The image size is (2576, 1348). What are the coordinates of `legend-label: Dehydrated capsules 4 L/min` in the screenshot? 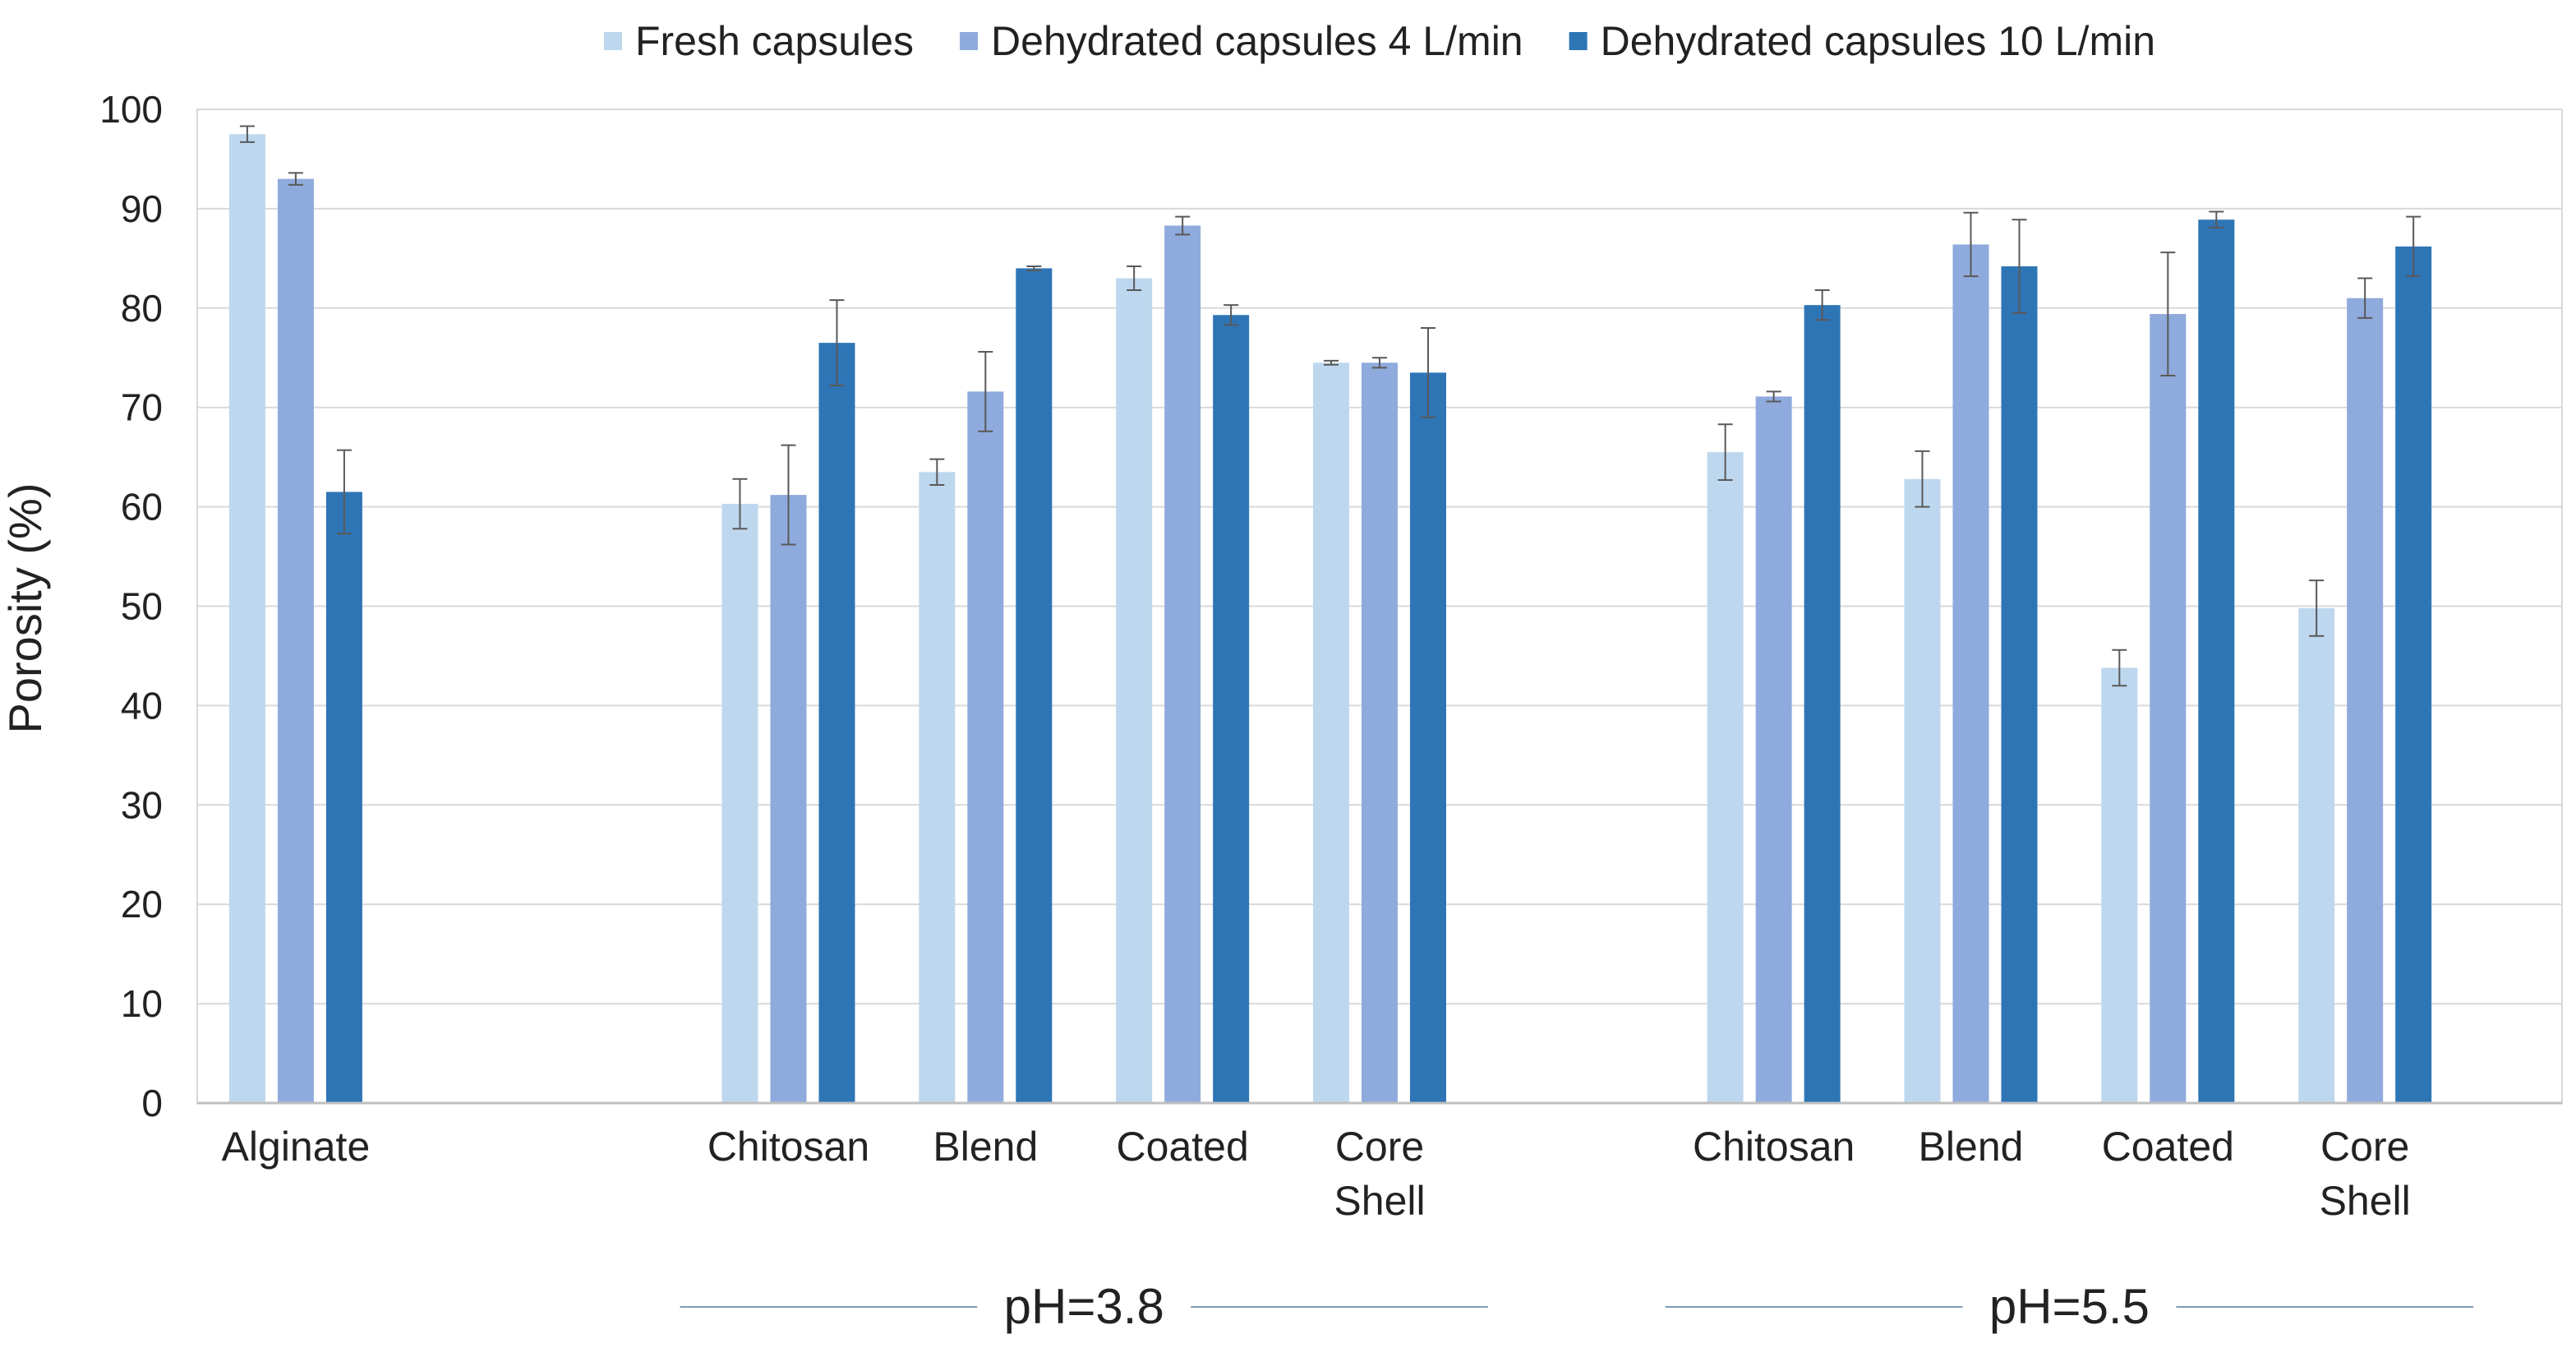 It's located at (1257, 41).